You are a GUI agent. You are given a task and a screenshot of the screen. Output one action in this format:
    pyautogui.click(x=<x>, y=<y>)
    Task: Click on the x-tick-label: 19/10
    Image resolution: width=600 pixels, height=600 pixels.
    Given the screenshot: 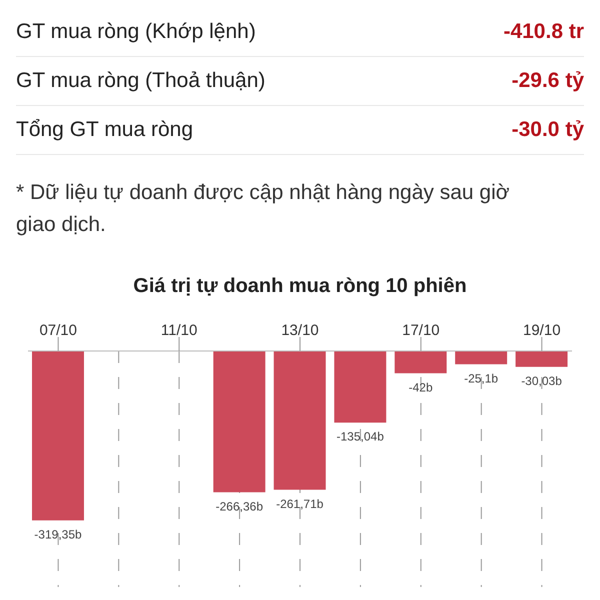 What is the action you would take?
    pyautogui.click(x=542, y=330)
    